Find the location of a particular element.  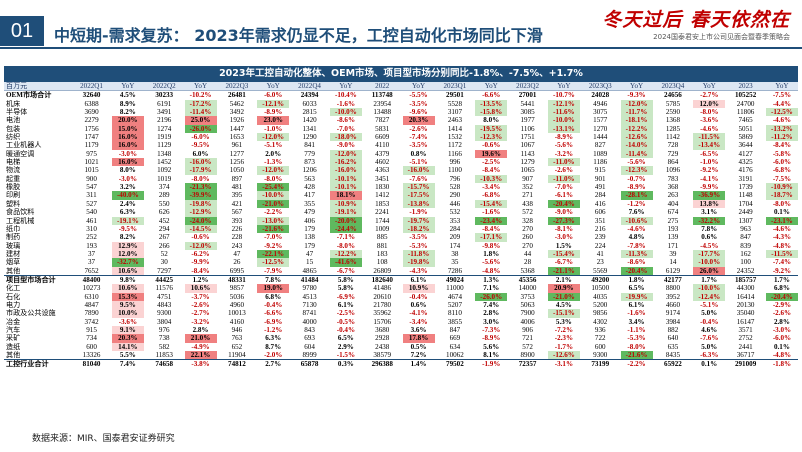

row-label: 建材 is located at coordinates (13, 253).